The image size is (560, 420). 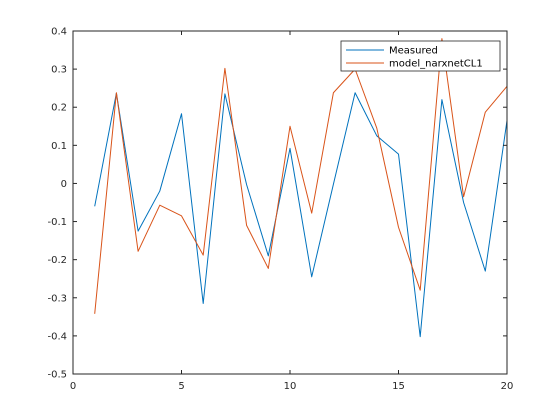 I want to click on legend: Measured model_narxnetCL1, so click(x=420, y=56).